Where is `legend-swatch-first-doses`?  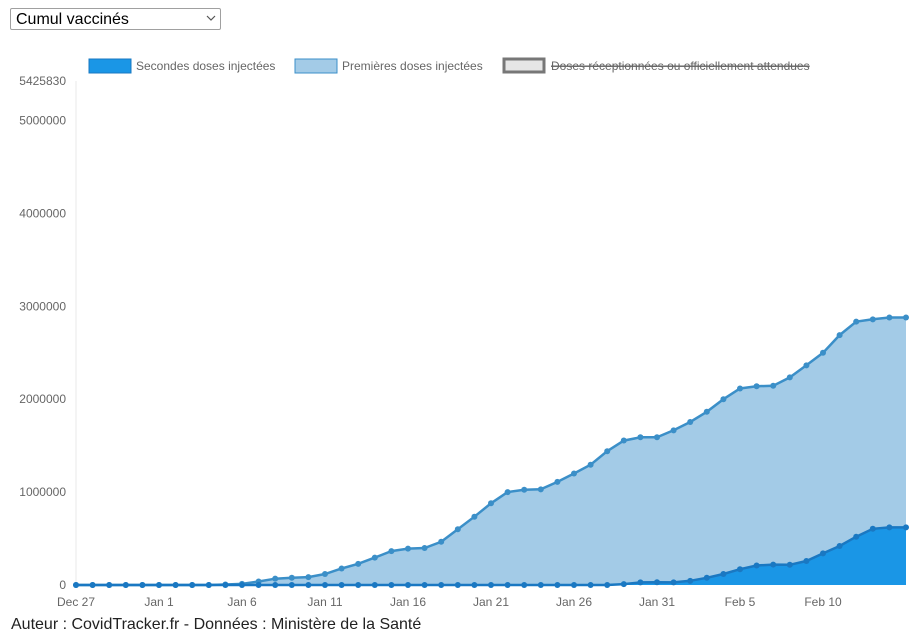 legend-swatch-first-doses is located at coordinates (316, 66).